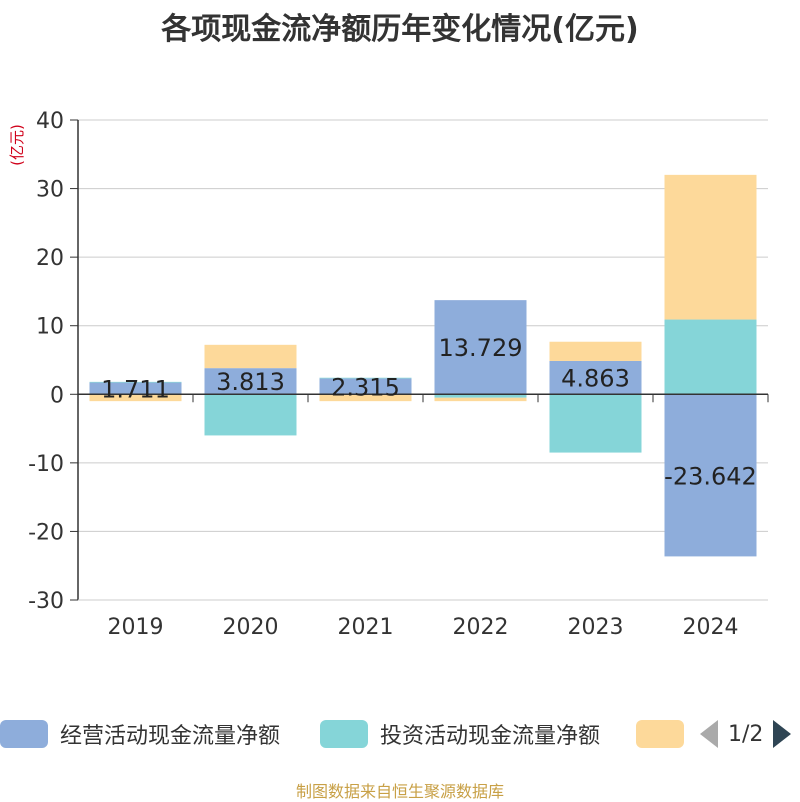 Image resolution: width=800 pixels, height=802 pixels. What do you see at coordinates (344, 734) in the screenshot?
I see `legend-swatch-investing` at bounding box center [344, 734].